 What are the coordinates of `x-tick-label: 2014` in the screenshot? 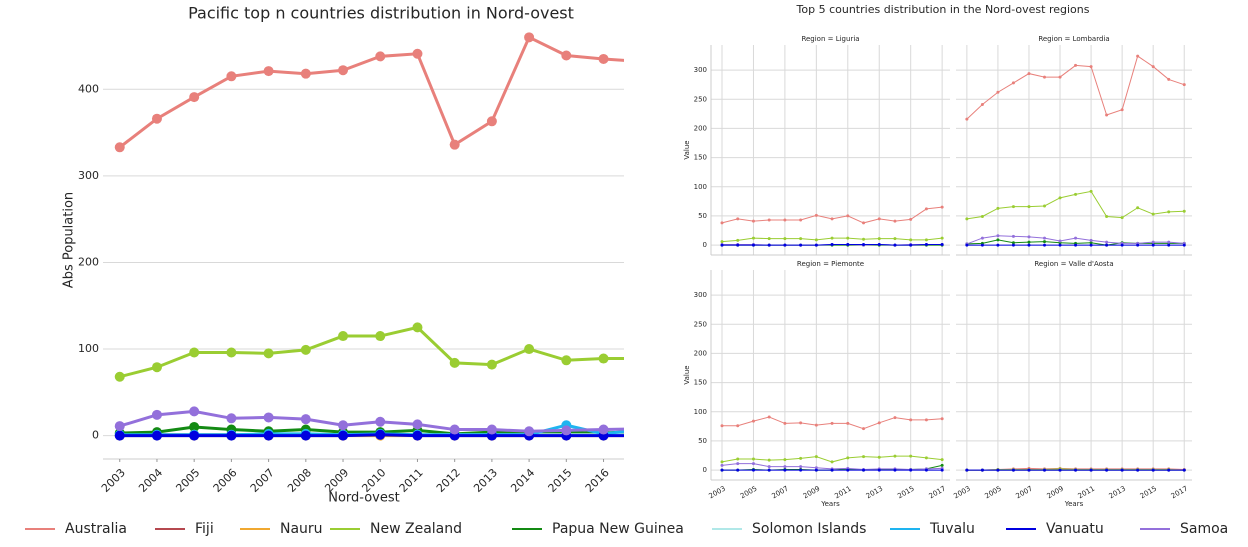 It's located at (522, 480).